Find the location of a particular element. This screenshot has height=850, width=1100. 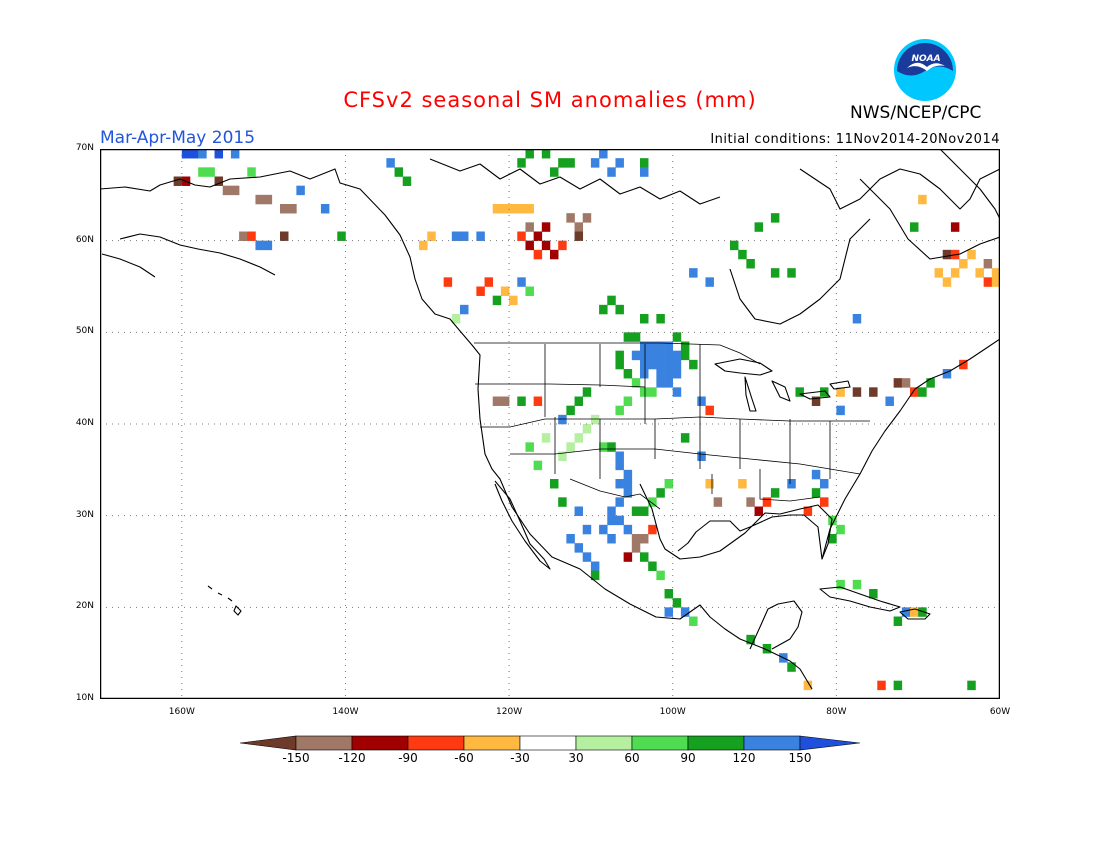

legend-label: 60 is located at coordinates (632, 758).